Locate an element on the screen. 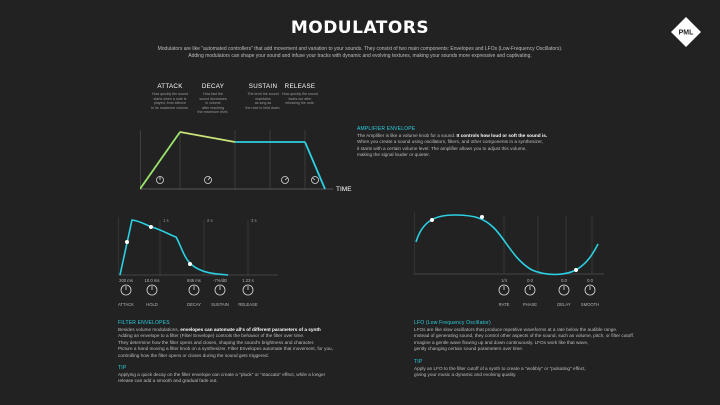 The height and width of the screenshot is (405, 720). filter-envelopes-heading: FILTER ENVELOPES is located at coordinates (144, 323).